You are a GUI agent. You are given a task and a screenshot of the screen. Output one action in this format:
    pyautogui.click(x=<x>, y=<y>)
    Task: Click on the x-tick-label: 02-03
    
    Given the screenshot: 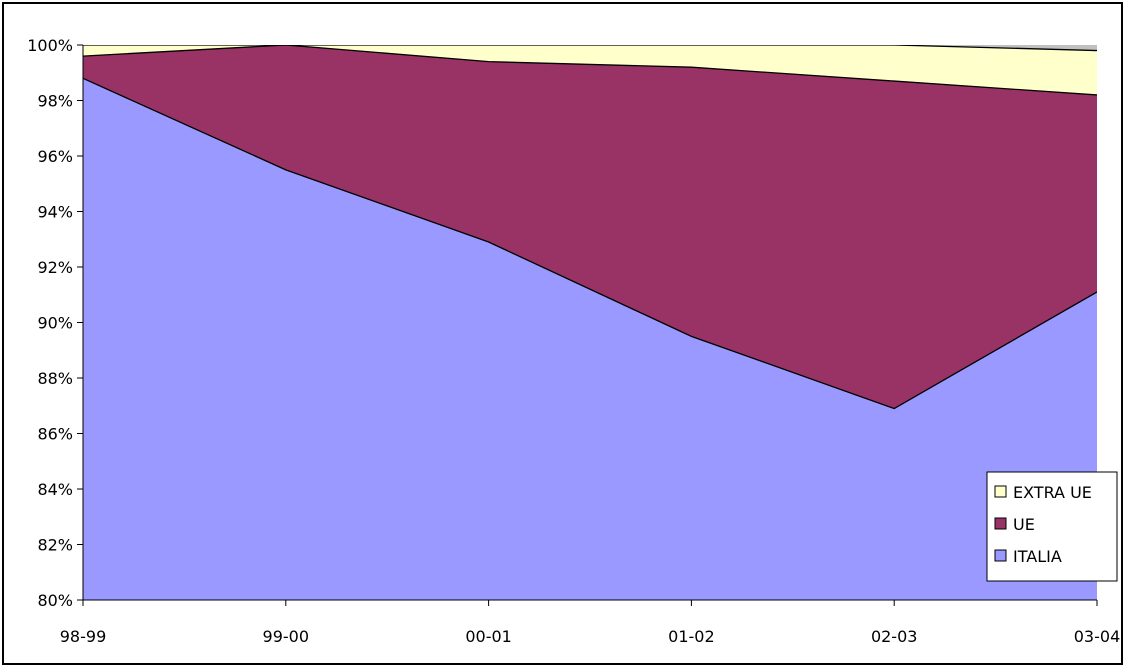 What is the action you would take?
    pyautogui.click(x=894, y=636)
    